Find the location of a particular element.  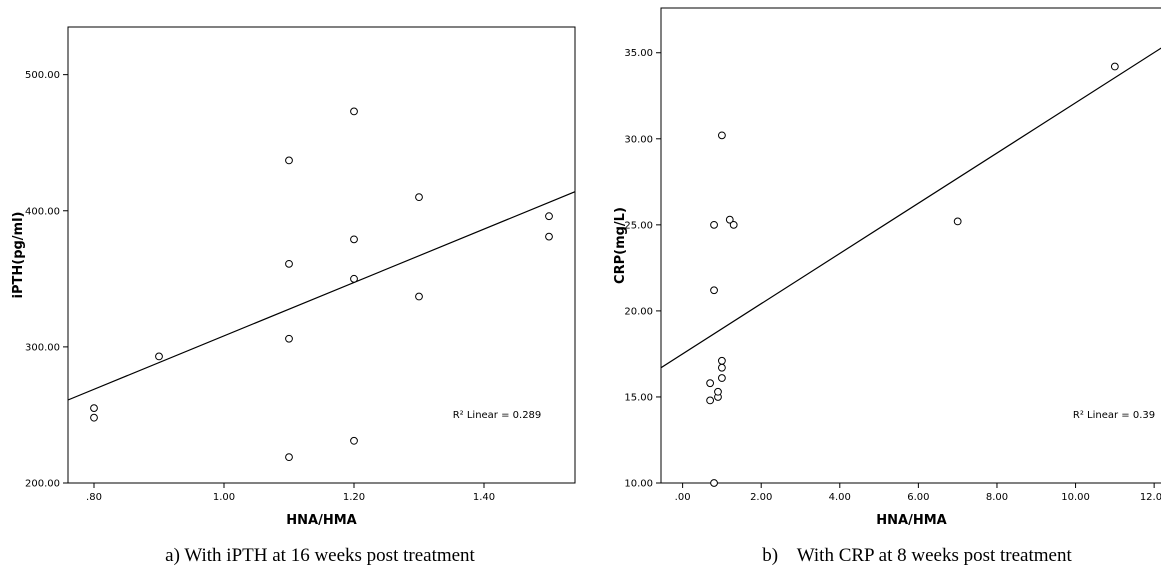

x-tick-label: 1.20 is located at coordinates (354, 497).